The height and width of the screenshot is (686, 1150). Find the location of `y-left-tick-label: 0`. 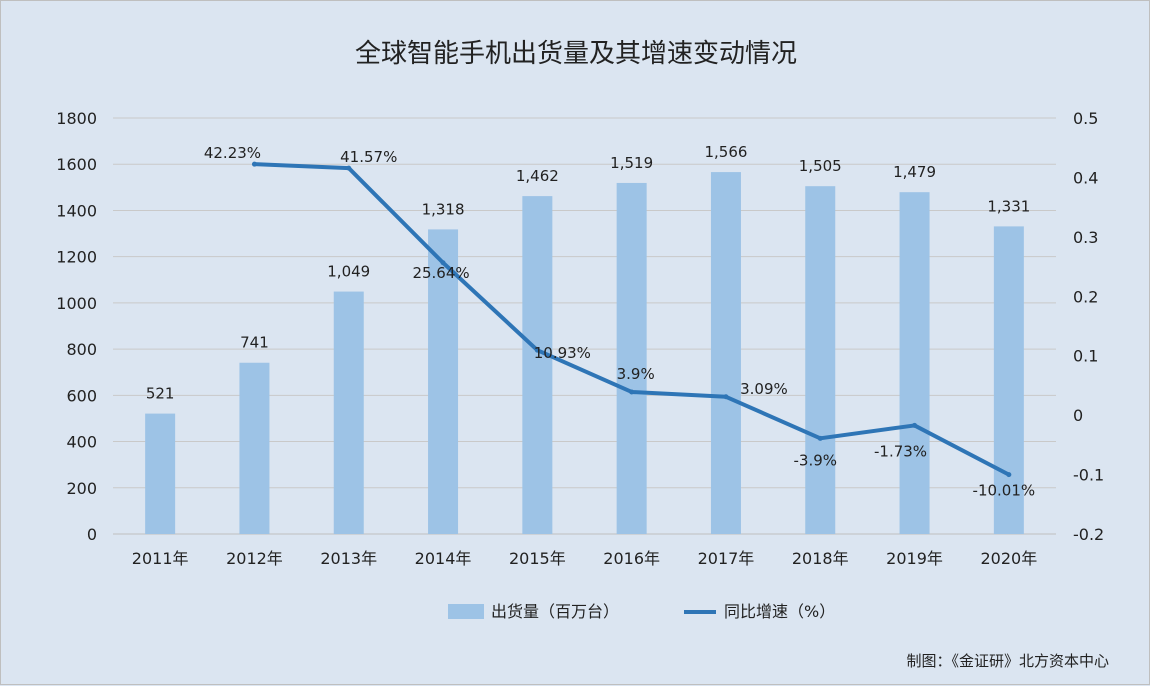

y-left-tick-label: 0 is located at coordinates (92, 534).